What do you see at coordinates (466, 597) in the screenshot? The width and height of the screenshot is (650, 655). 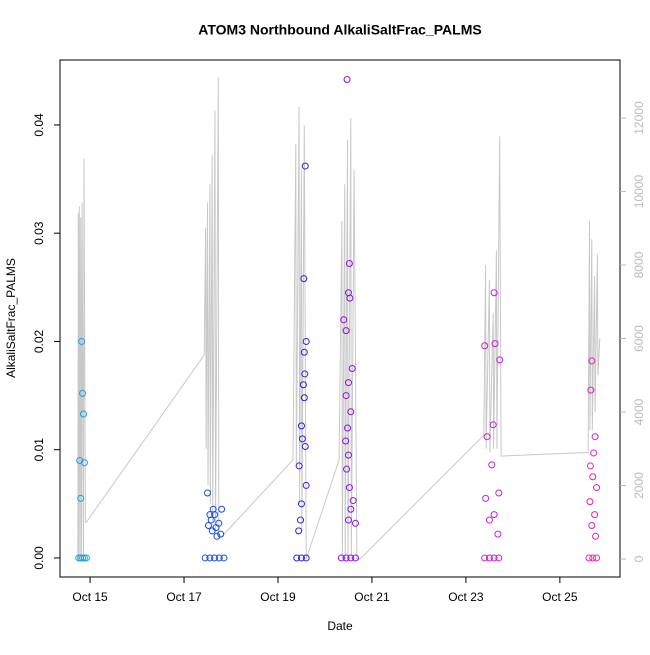 I see `x-tick-label: Oct 23` at bounding box center [466, 597].